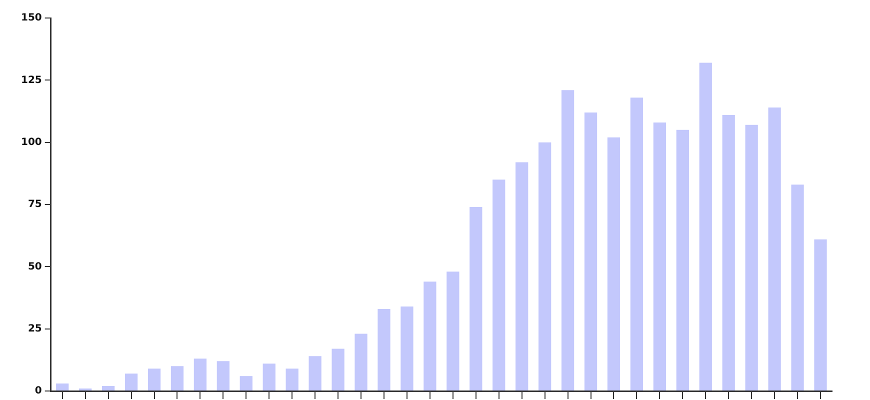 The height and width of the screenshot is (400, 870). I want to click on y-tick-label: 125, so click(31, 80).